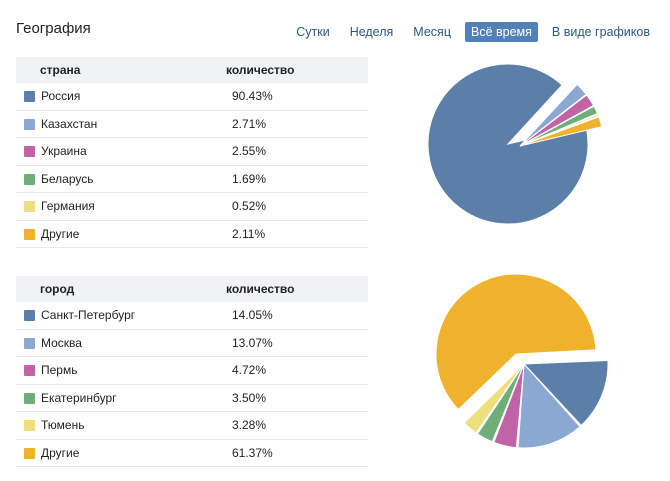 The image size is (670, 481). What do you see at coordinates (69, 123) in the screenshot?
I see `row-name: Казахстан` at bounding box center [69, 123].